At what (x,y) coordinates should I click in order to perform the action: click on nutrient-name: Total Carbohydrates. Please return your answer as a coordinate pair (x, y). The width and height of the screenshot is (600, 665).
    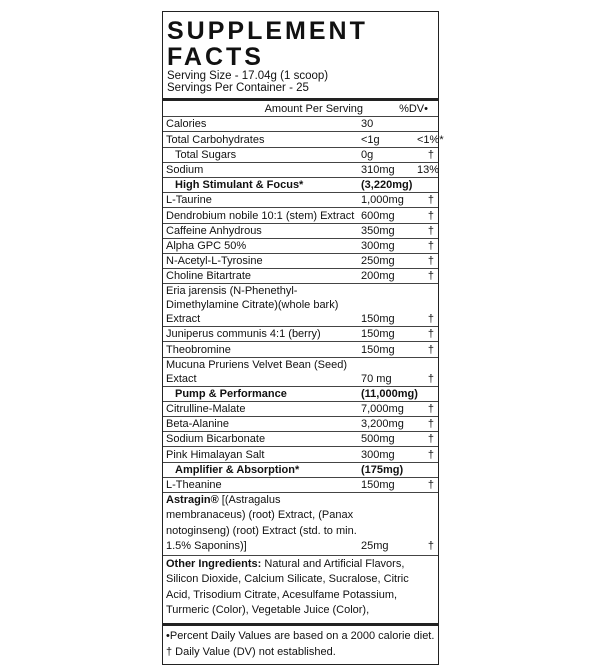
    Looking at the image, I should click on (215, 139).